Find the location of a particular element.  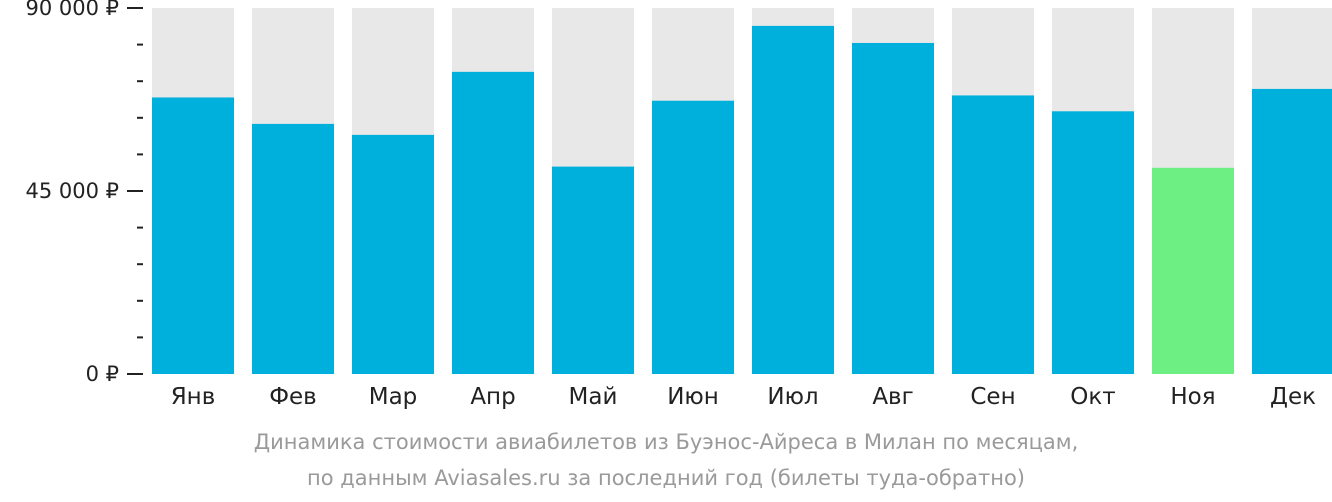

x-tick-label: Июн is located at coordinates (693, 397).